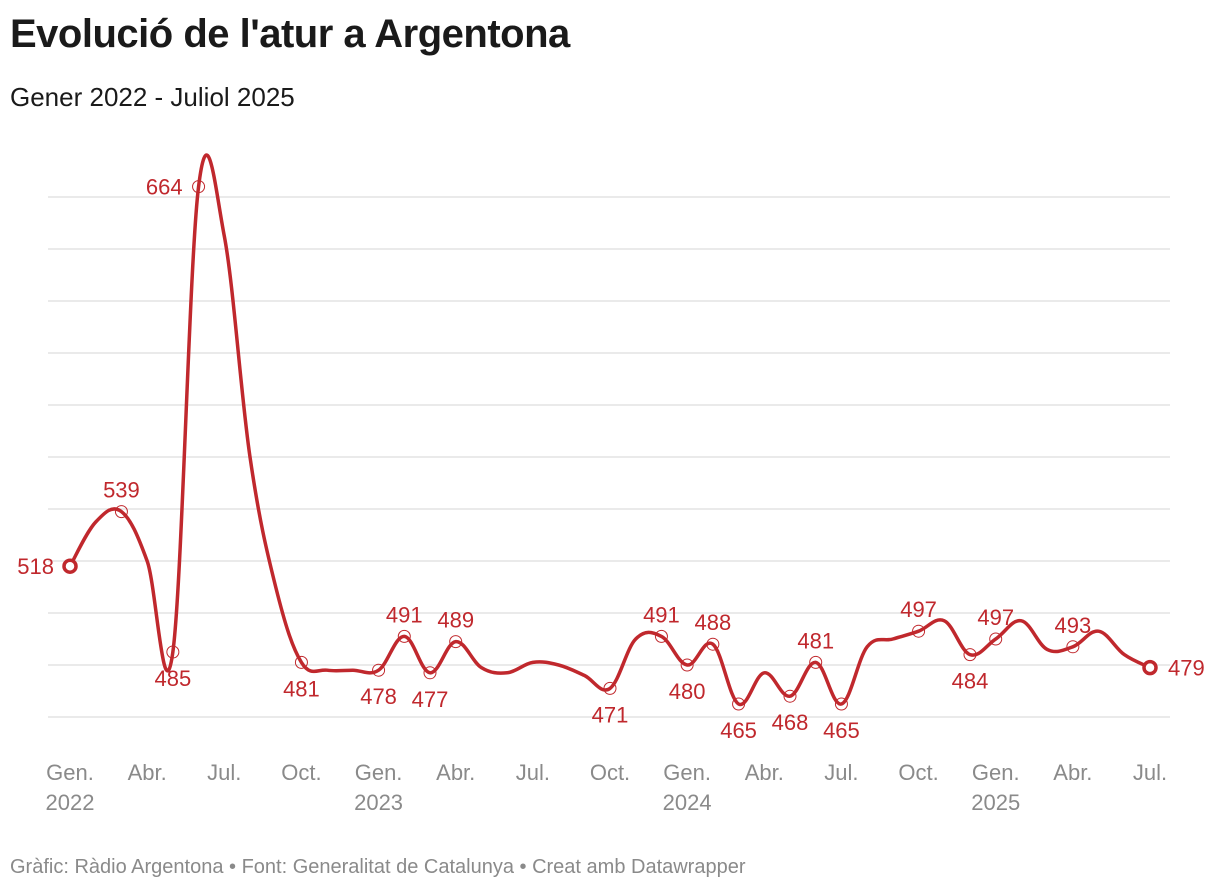 The image size is (1220, 892). I want to click on data-label: 488, so click(712, 622).